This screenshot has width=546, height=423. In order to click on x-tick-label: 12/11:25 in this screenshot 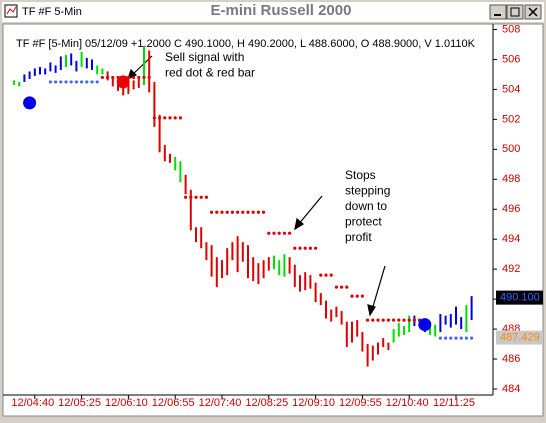, I will do `click(454, 403)`.